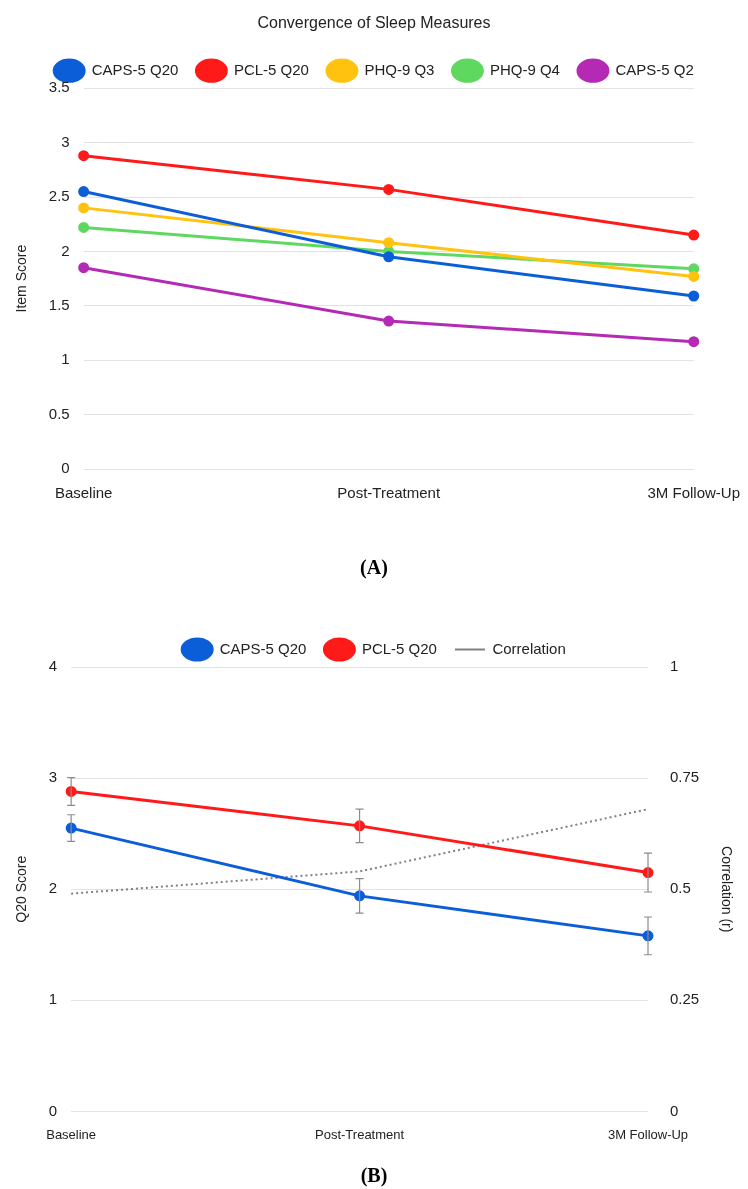 This screenshot has width=748, height=1189. Describe the element at coordinates (674, 1110) in the screenshot. I see `y2-tick-label: 0` at that location.